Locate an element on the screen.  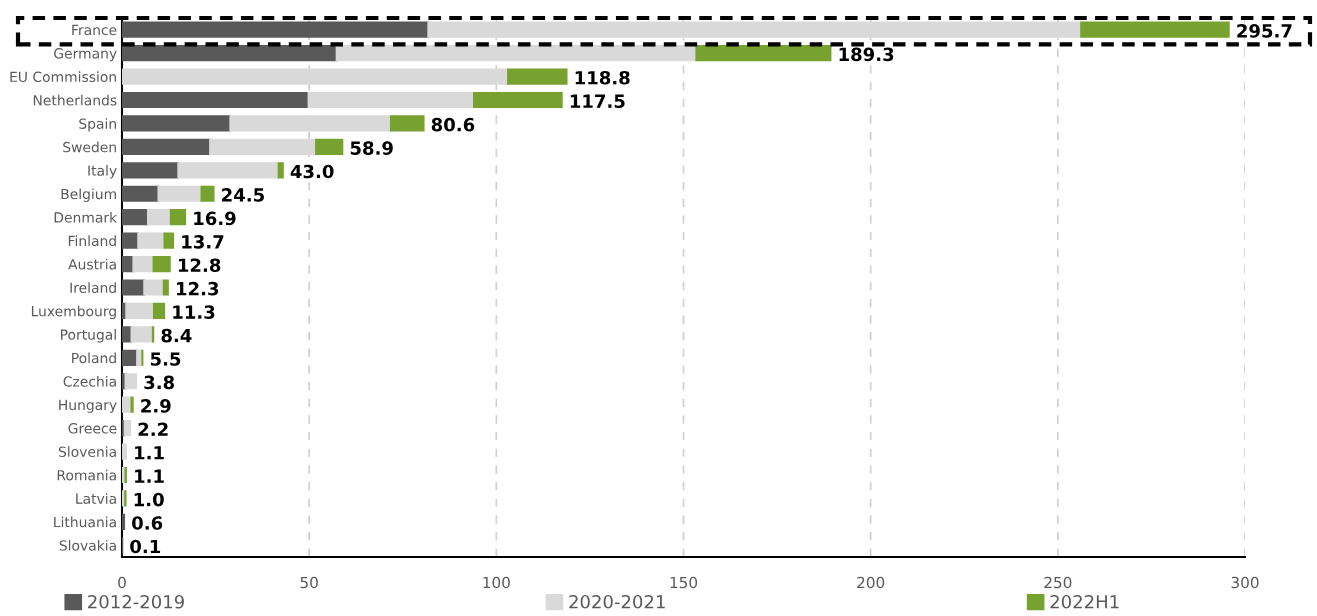
y-tick-label: Belgium is located at coordinates (88, 195).